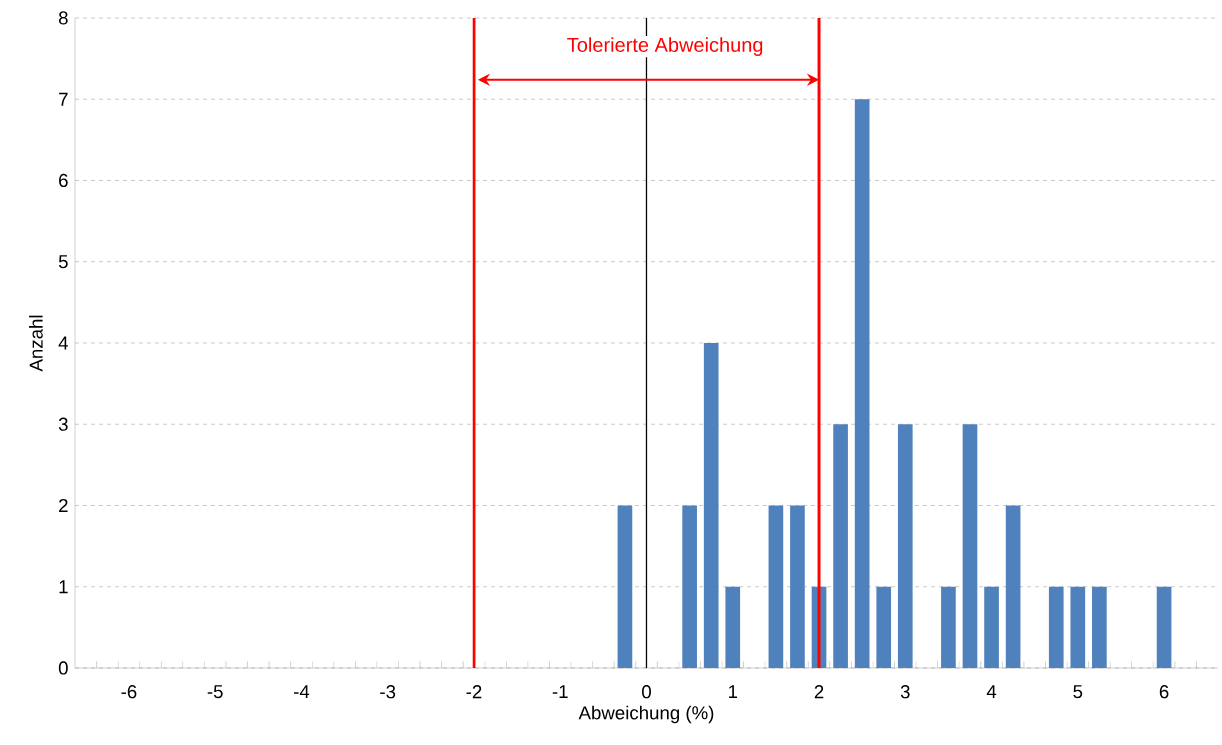 This screenshot has height=745, width=1222. What do you see at coordinates (63, 99) in the screenshot?
I see `y-tick-label: 7` at bounding box center [63, 99].